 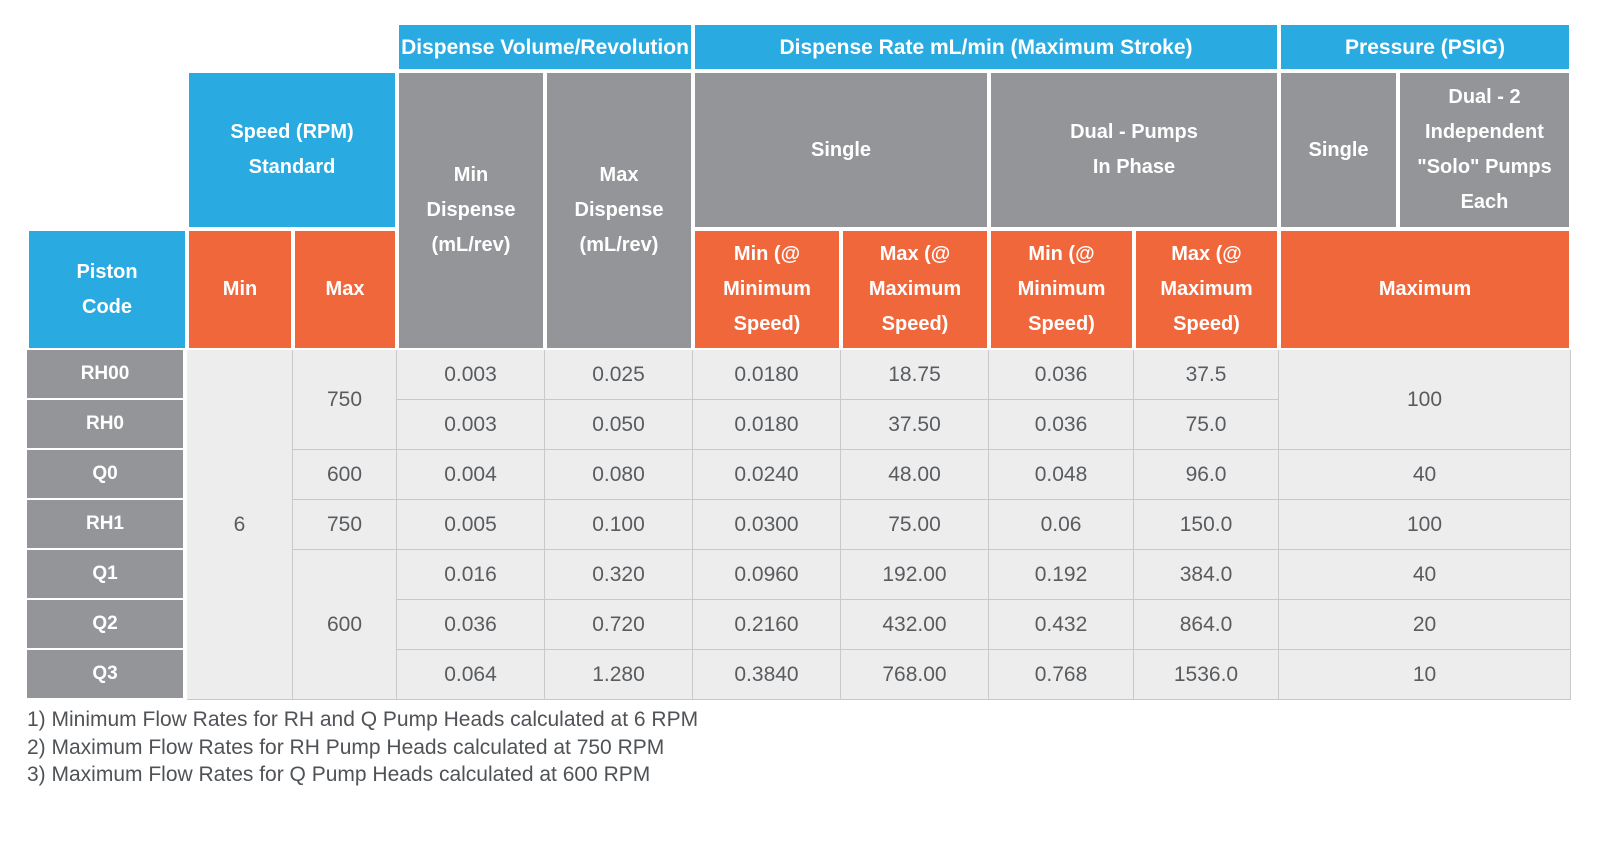 I want to click on header-pressure-maximum: Maximum, so click(x=1425, y=289).